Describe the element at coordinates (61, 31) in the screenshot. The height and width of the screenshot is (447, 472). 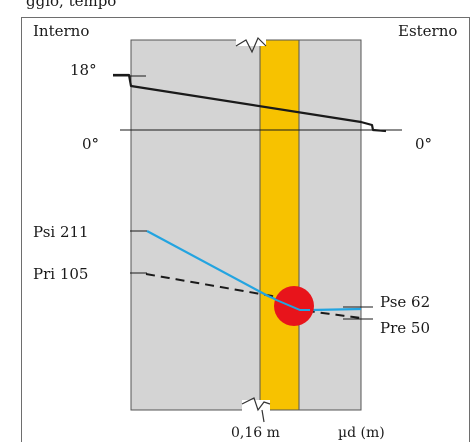
I see `inside-label: Interno` at that location.